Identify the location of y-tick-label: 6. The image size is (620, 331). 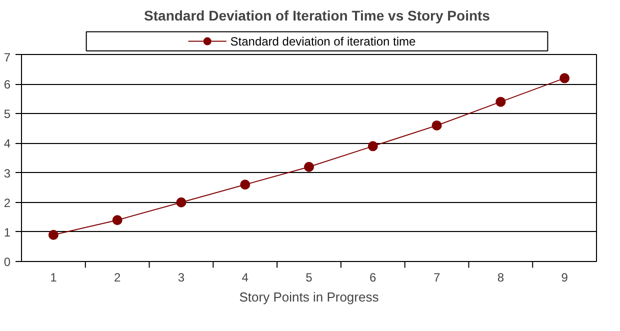
(7, 85).